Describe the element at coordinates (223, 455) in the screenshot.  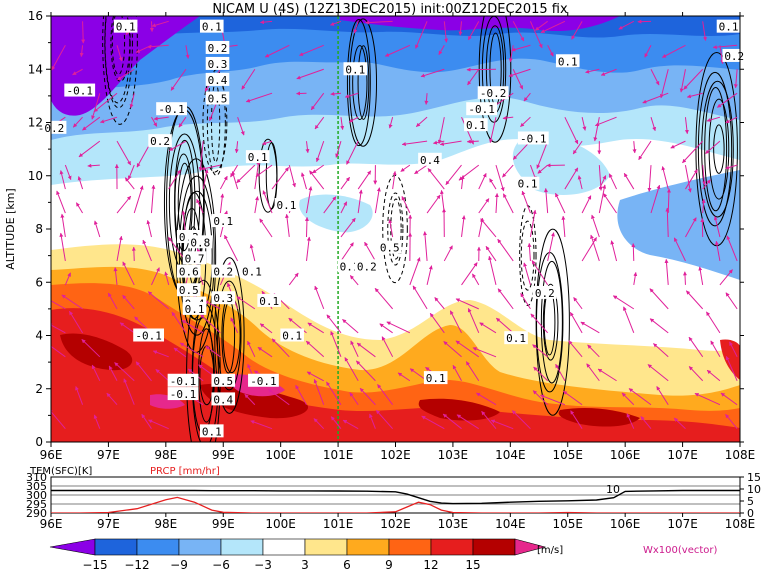
I see `x-tick-label: 99E` at that location.